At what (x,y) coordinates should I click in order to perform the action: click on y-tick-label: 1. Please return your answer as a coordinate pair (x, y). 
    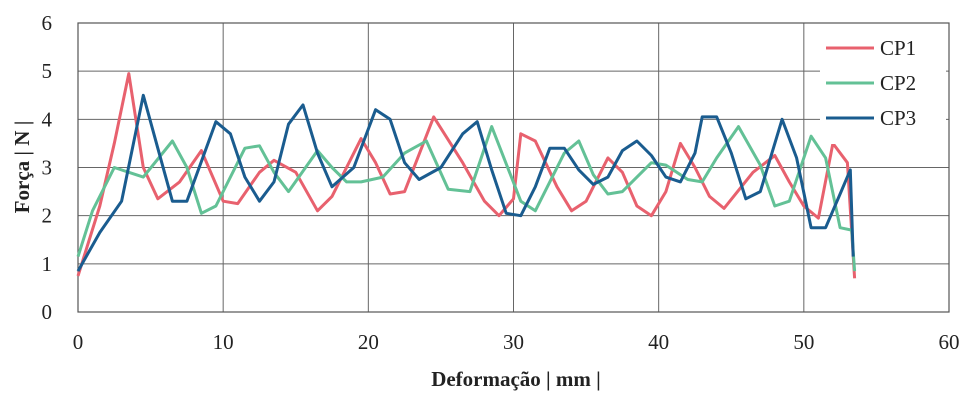
    Looking at the image, I should click on (47, 264).